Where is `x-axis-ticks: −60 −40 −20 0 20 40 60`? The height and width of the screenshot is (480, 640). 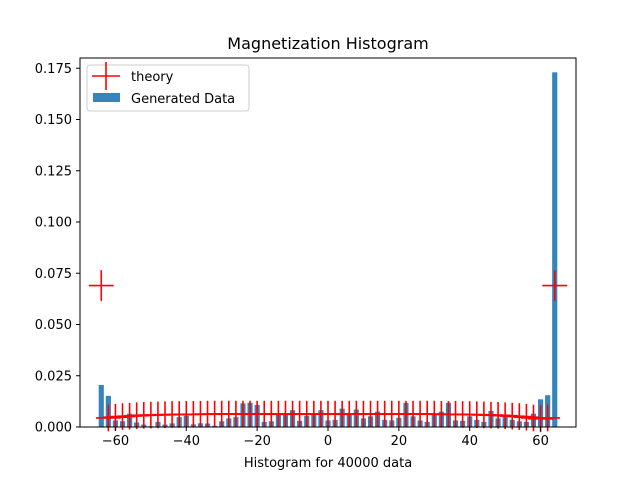 x-axis-ticks: −60 −40 −20 0 20 40 60 is located at coordinates (325, 438).